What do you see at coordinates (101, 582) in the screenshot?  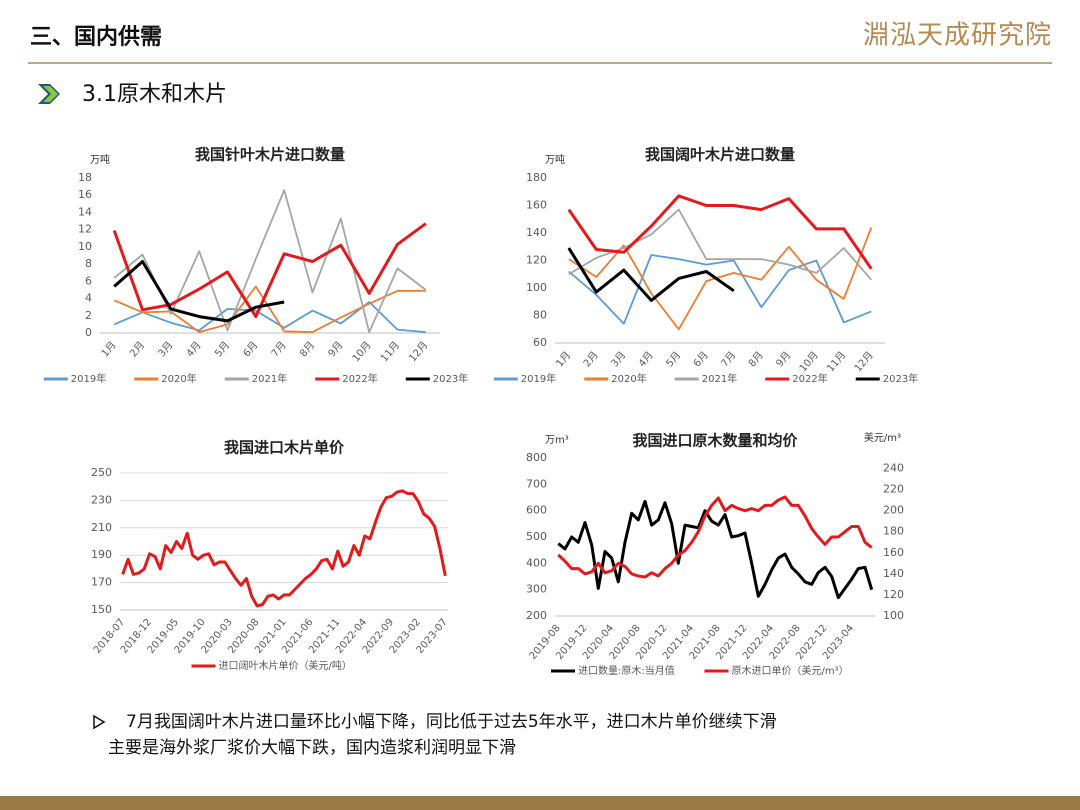 I see `y-tick-label: 170` at bounding box center [101, 582].